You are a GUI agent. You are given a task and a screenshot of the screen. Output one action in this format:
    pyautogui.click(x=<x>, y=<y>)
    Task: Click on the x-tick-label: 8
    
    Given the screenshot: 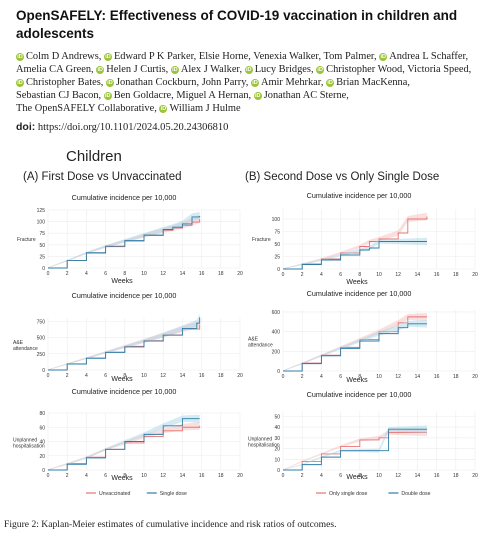 What is the action you would take?
    pyautogui.click(x=124, y=376)
    